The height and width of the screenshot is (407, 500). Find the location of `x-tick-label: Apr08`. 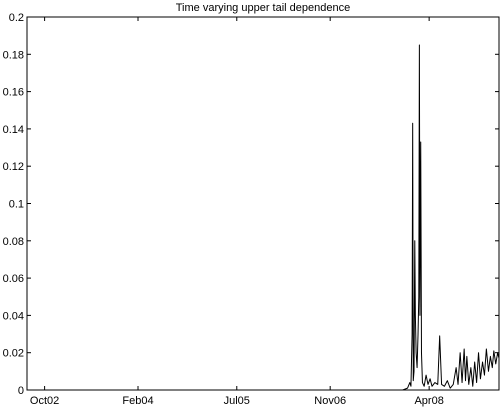

x-tick-label: Apr08 is located at coordinates (428, 401).